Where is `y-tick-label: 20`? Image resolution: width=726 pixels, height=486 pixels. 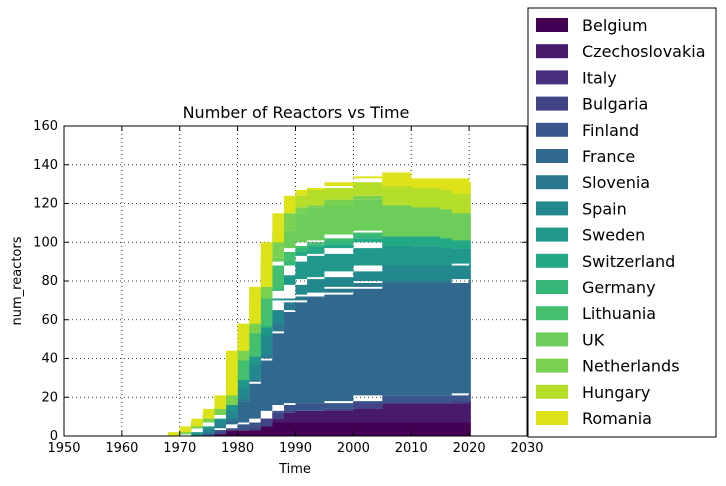 y-tick-label: 20 is located at coordinates (49, 397).